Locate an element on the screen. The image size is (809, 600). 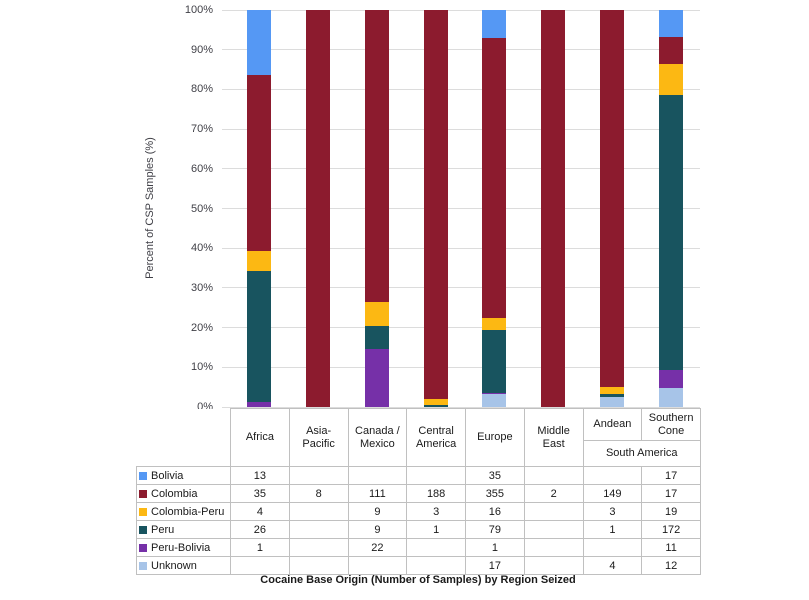
table-row-colombia: Colombia 35 8 111 188 355 2 149 17 is located at coordinates (418, 493).